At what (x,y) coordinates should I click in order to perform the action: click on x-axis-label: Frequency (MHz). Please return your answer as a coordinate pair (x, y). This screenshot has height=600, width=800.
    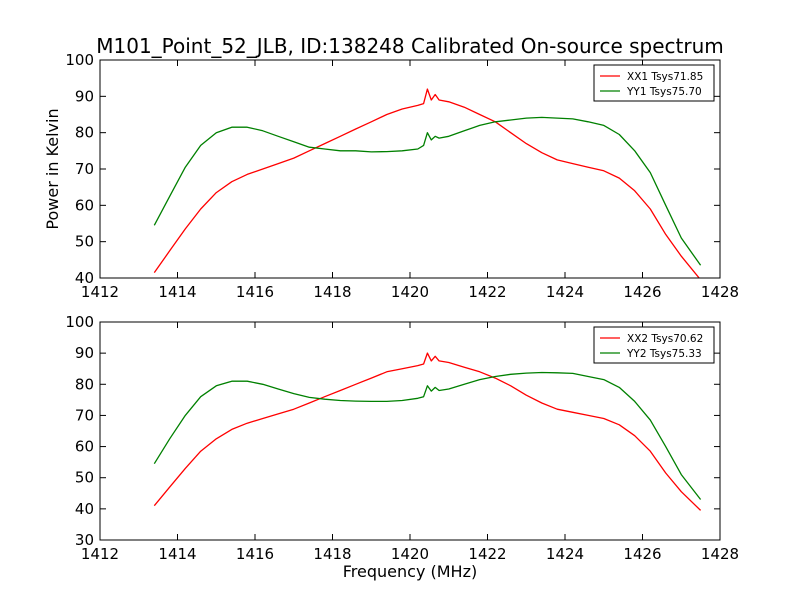
    Looking at the image, I should click on (410, 571).